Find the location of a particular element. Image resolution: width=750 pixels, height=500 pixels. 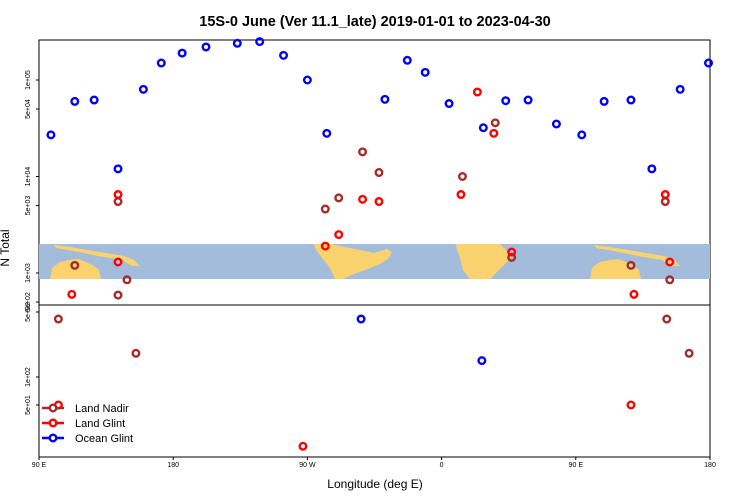

x-tick-label: 0 is located at coordinates (442, 465).